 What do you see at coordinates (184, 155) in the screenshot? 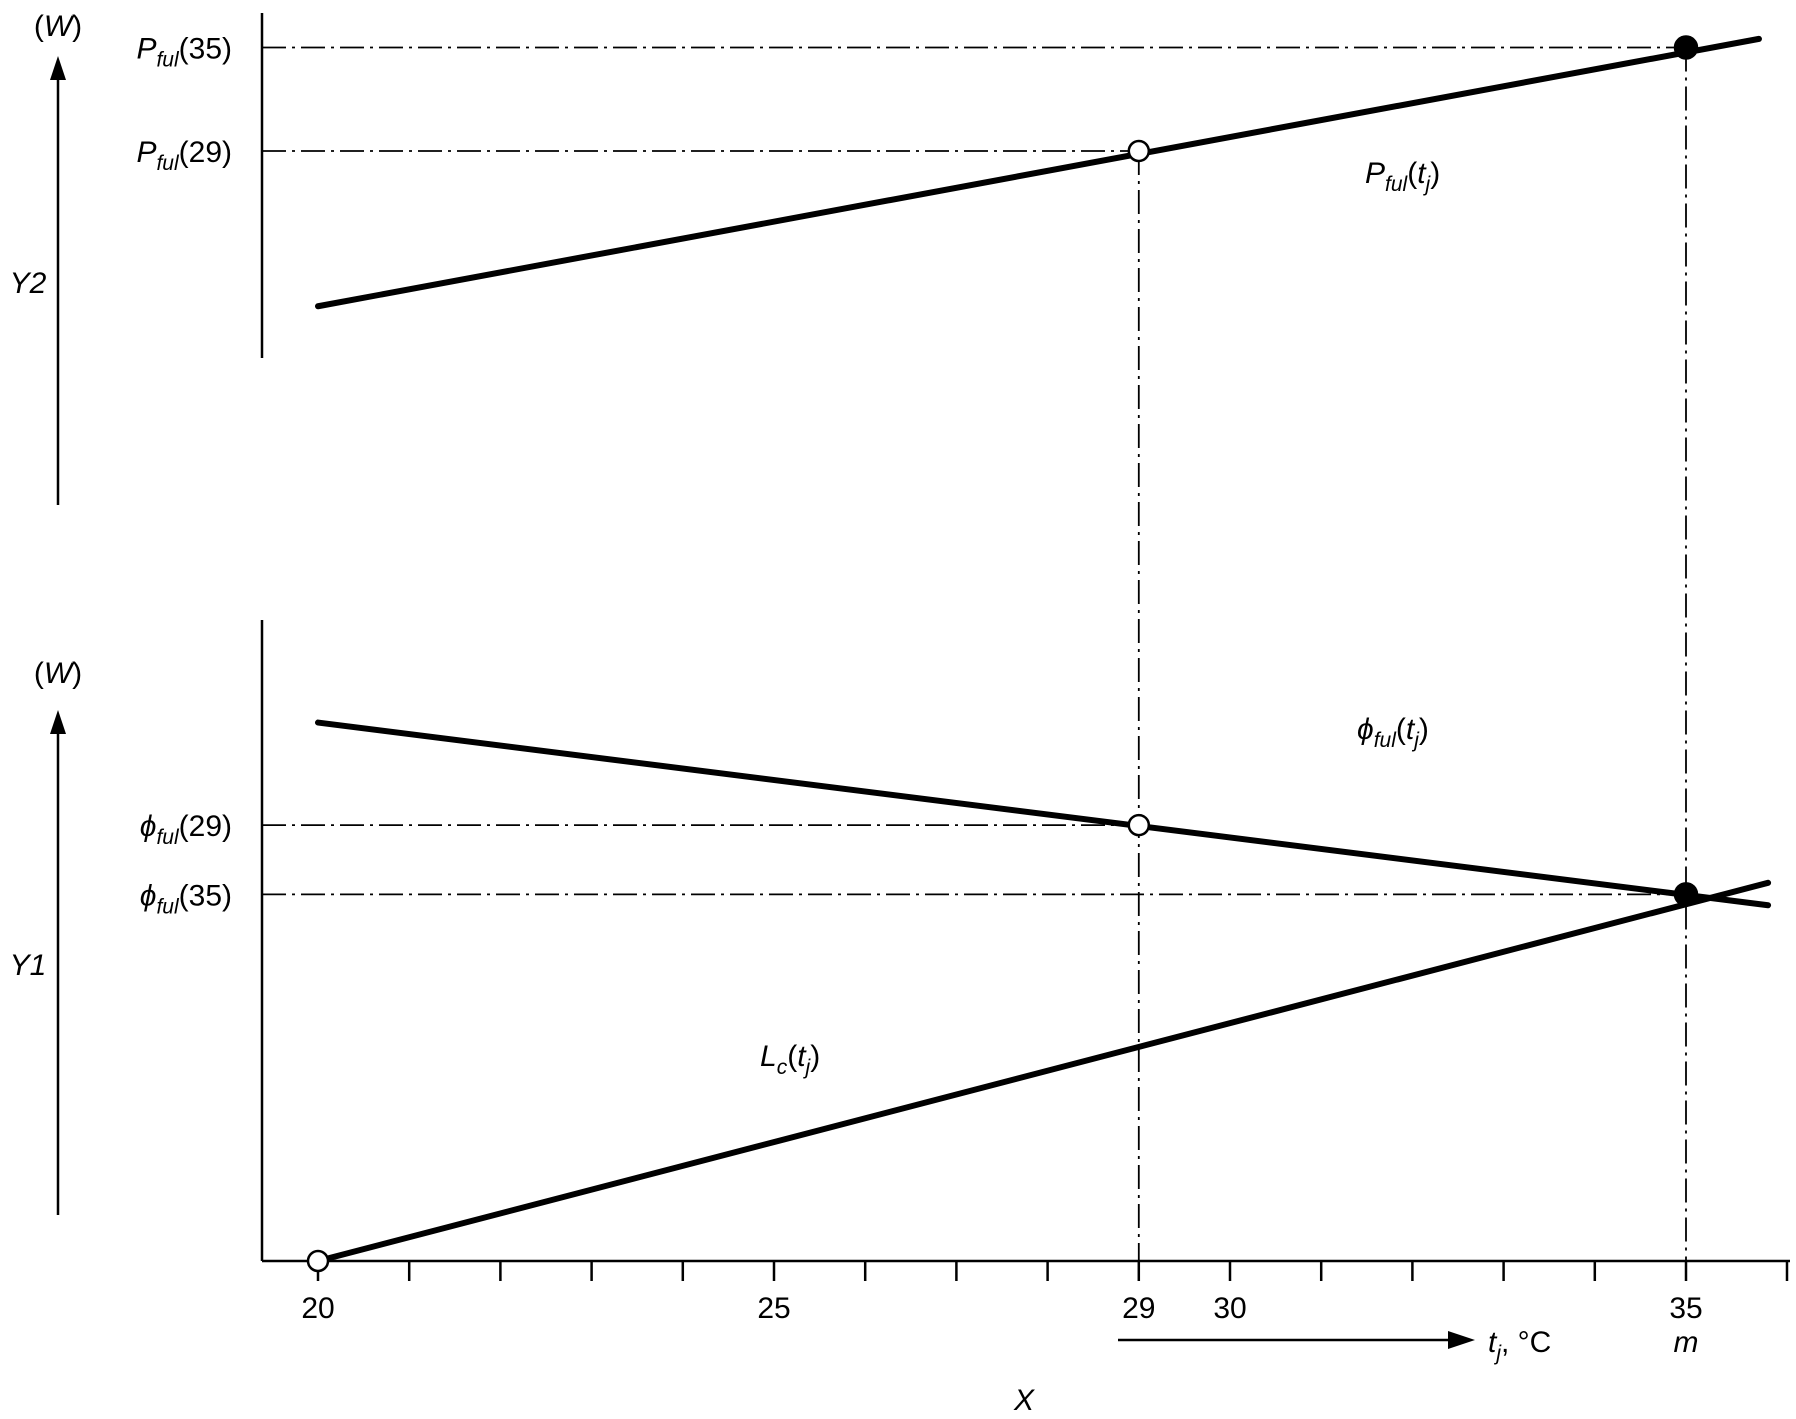
I see `point-label: Pful(29)` at bounding box center [184, 155].